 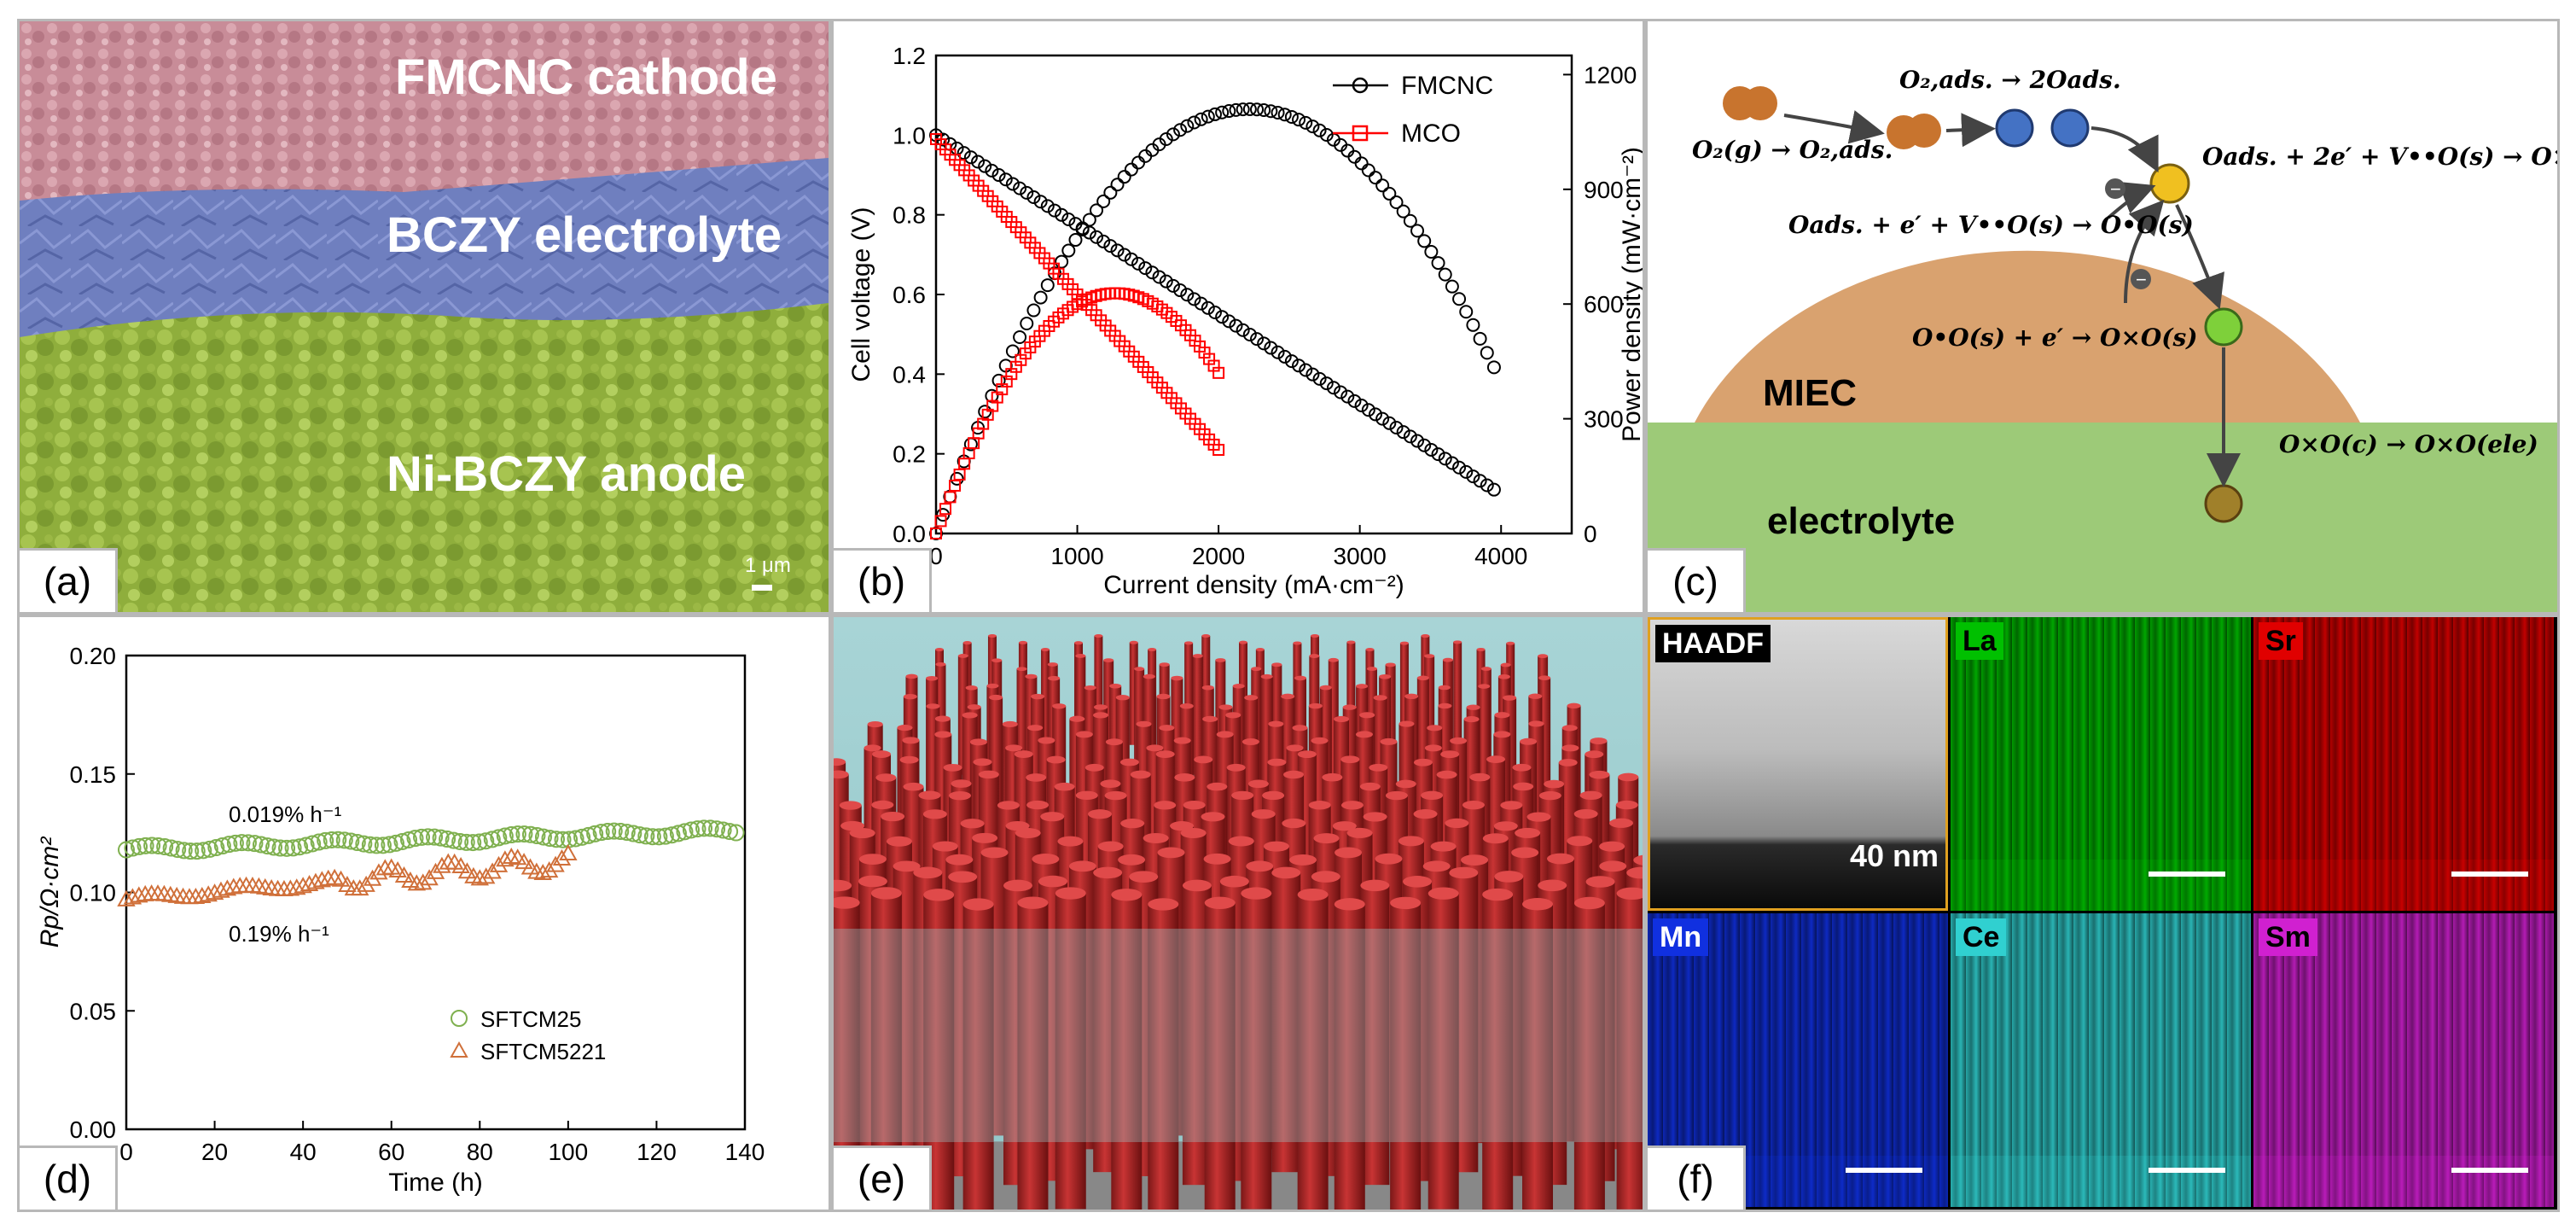 I want to click on matrix-overlay, so click(x=1238, y=1035).